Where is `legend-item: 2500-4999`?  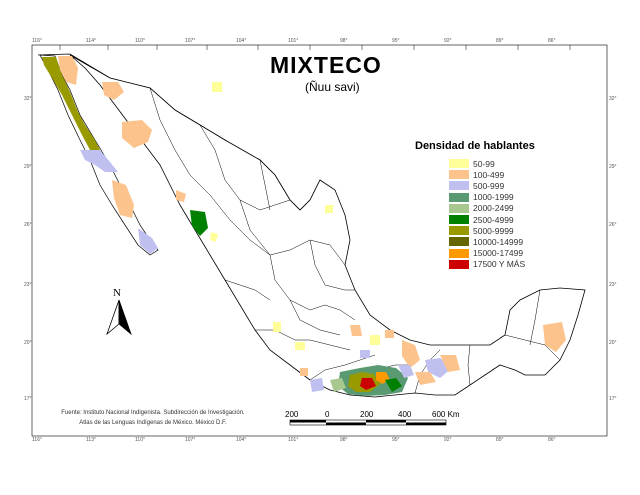 legend-item: 2500-4999 is located at coordinates (492, 219).